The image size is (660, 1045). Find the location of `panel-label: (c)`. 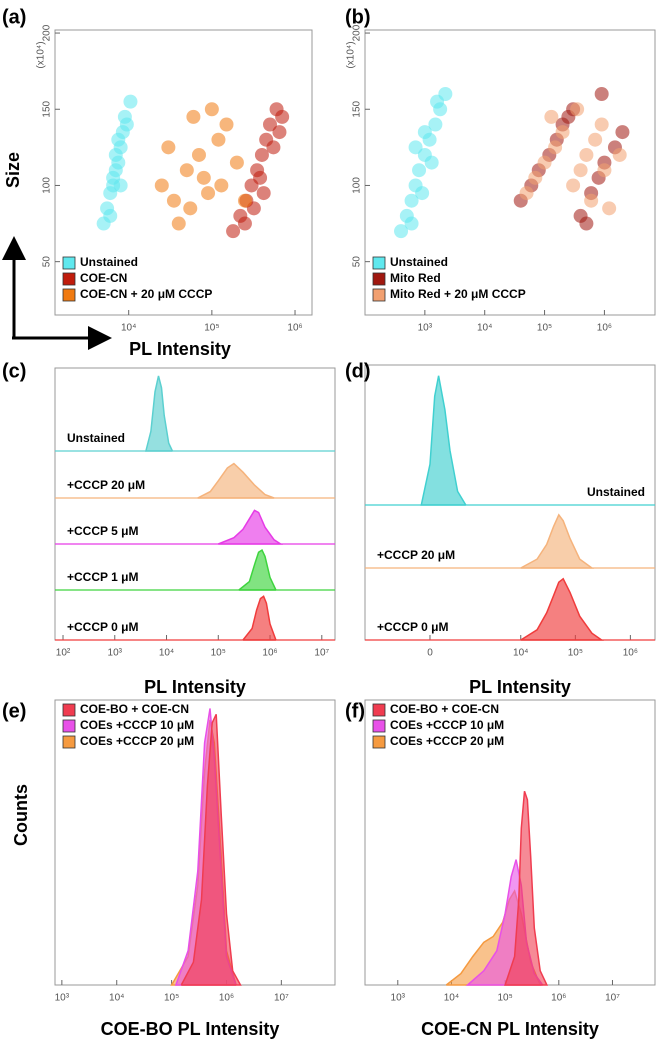

panel-label: (c) is located at coordinates (14, 371).